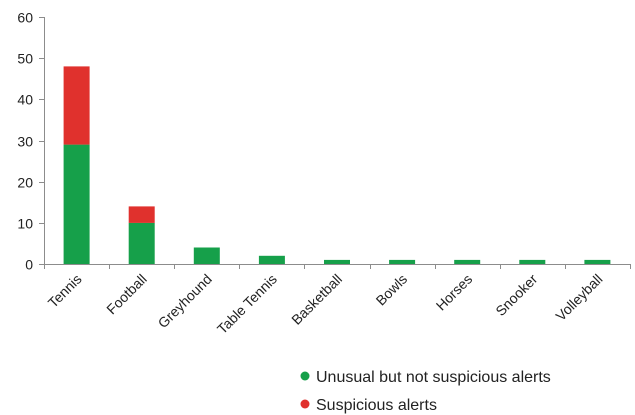  I want to click on x-tick-label: Snooker, so click(516, 295).